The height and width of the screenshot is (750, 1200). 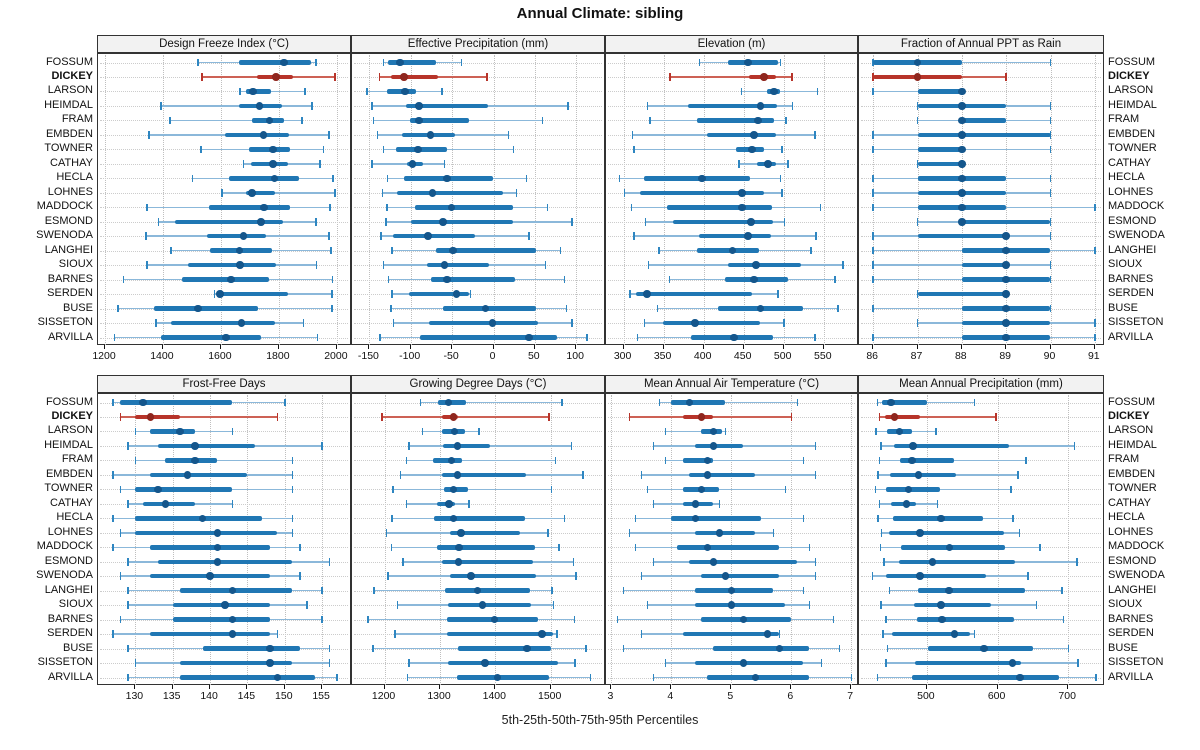 What do you see at coordinates (451, 207) in the screenshot?
I see `median-dot-maddock` at bounding box center [451, 207].